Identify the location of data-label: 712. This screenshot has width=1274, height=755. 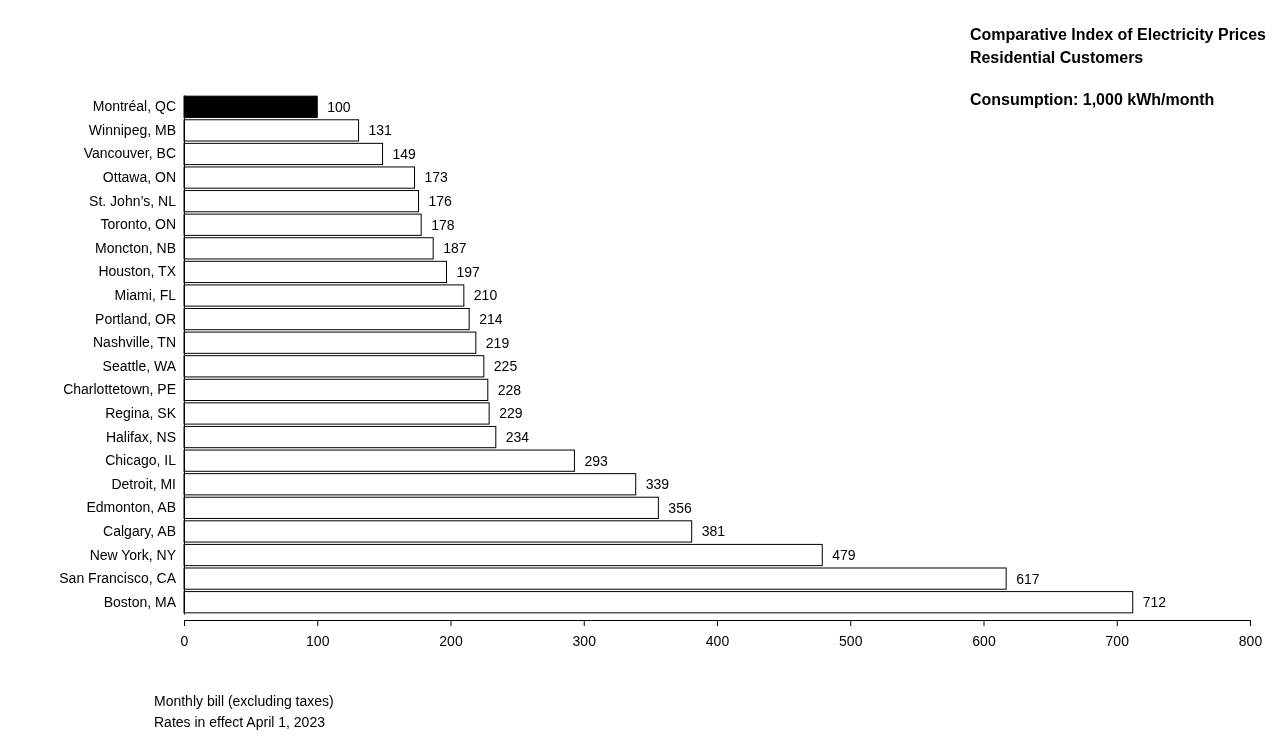
(1154, 602).